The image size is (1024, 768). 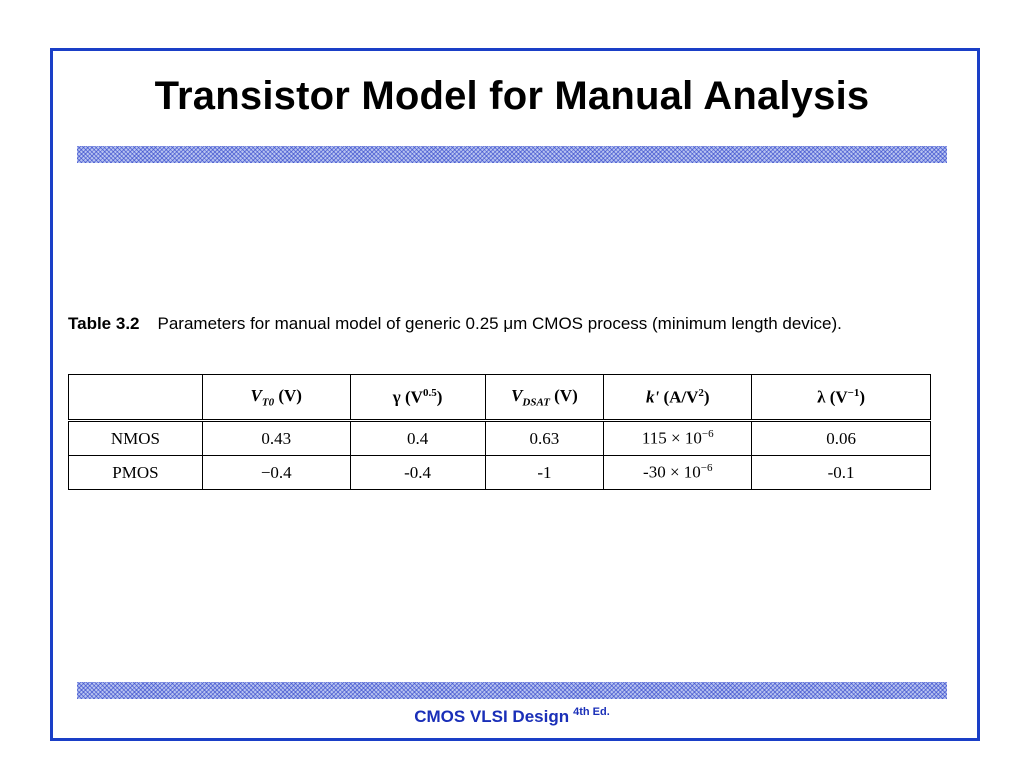 I want to click on cell-vt0: −0.4, so click(x=276, y=472).